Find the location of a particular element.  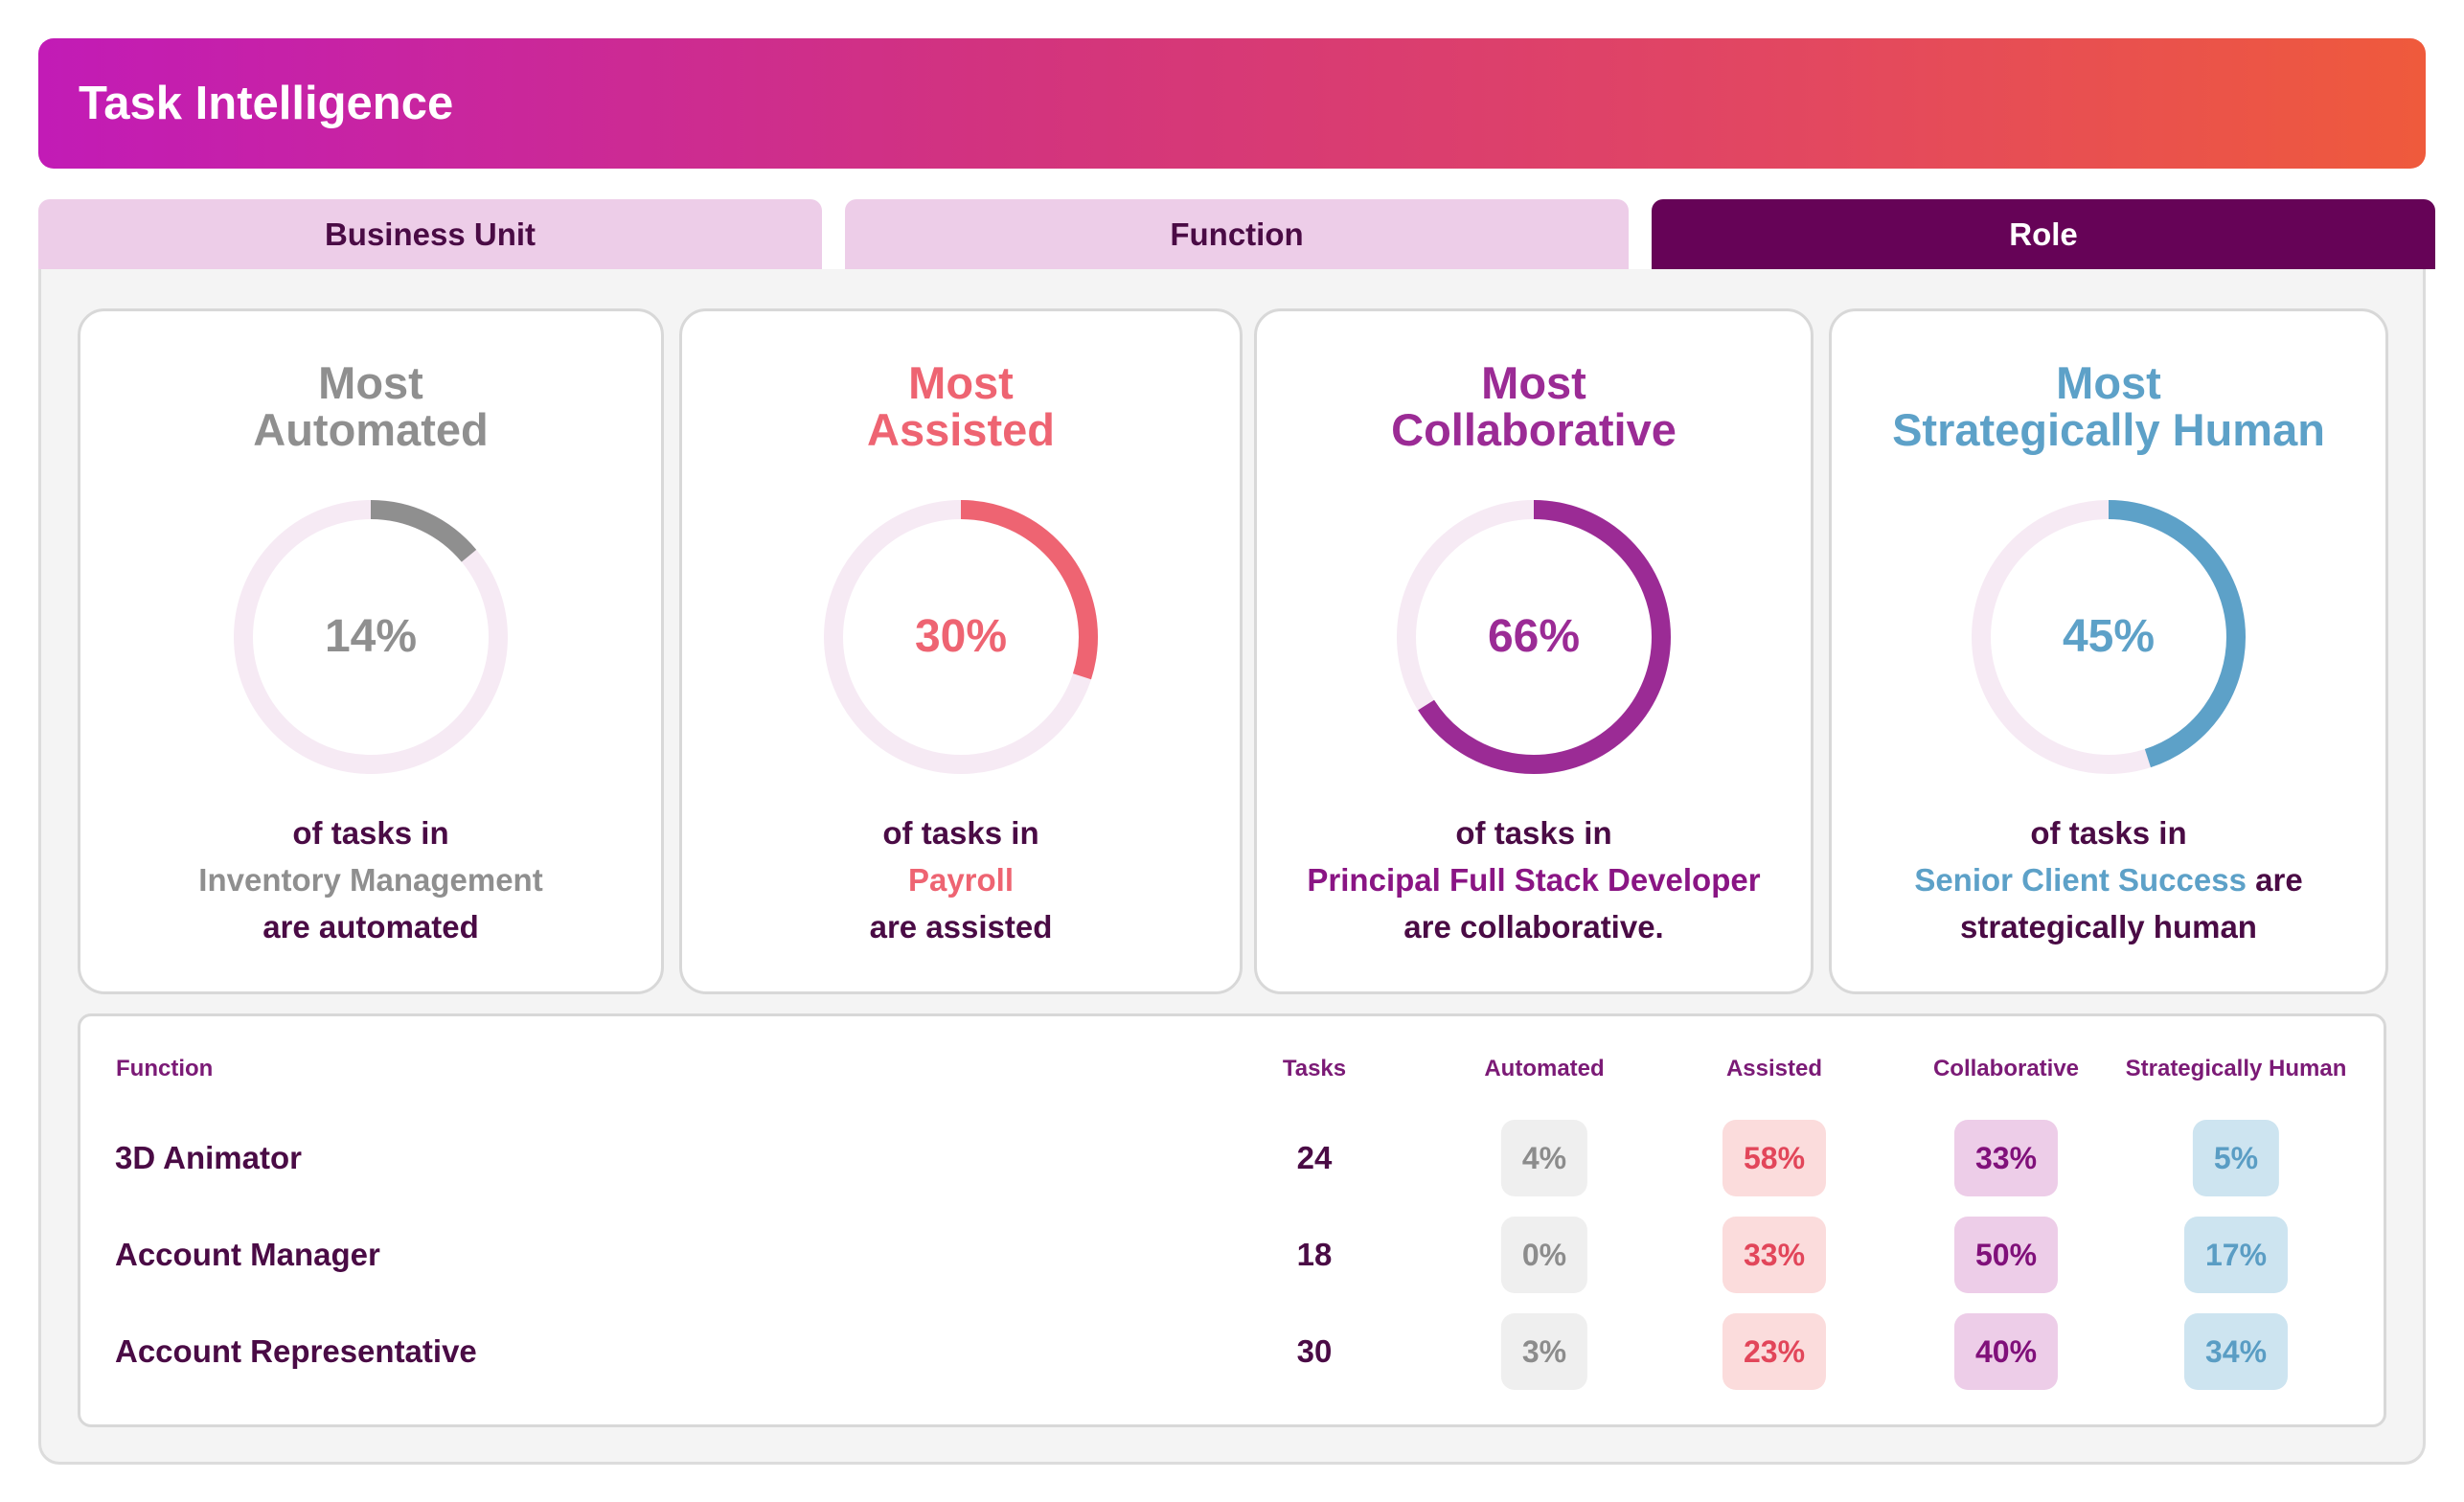

col-header-tasks: Tasks is located at coordinates (1314, 1068).